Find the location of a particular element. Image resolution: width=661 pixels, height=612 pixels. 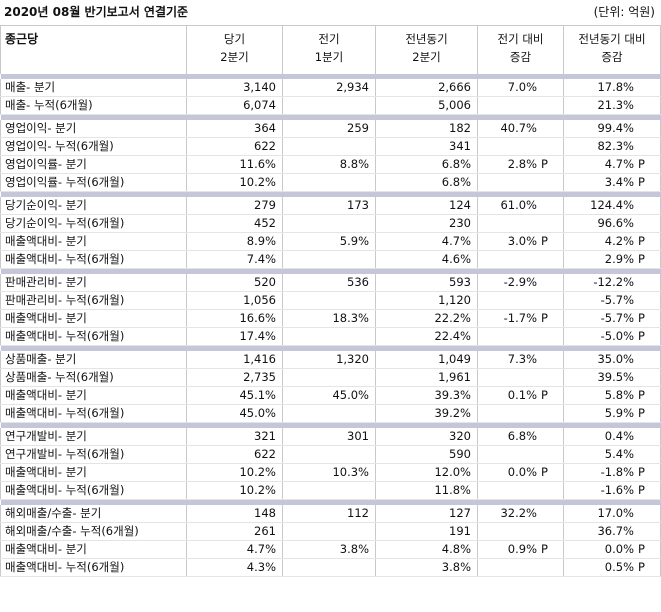

table-row: 판매관리비- 누적(6개월) 1,056 1,120 -5.7% is located at coordinates (330, 300).